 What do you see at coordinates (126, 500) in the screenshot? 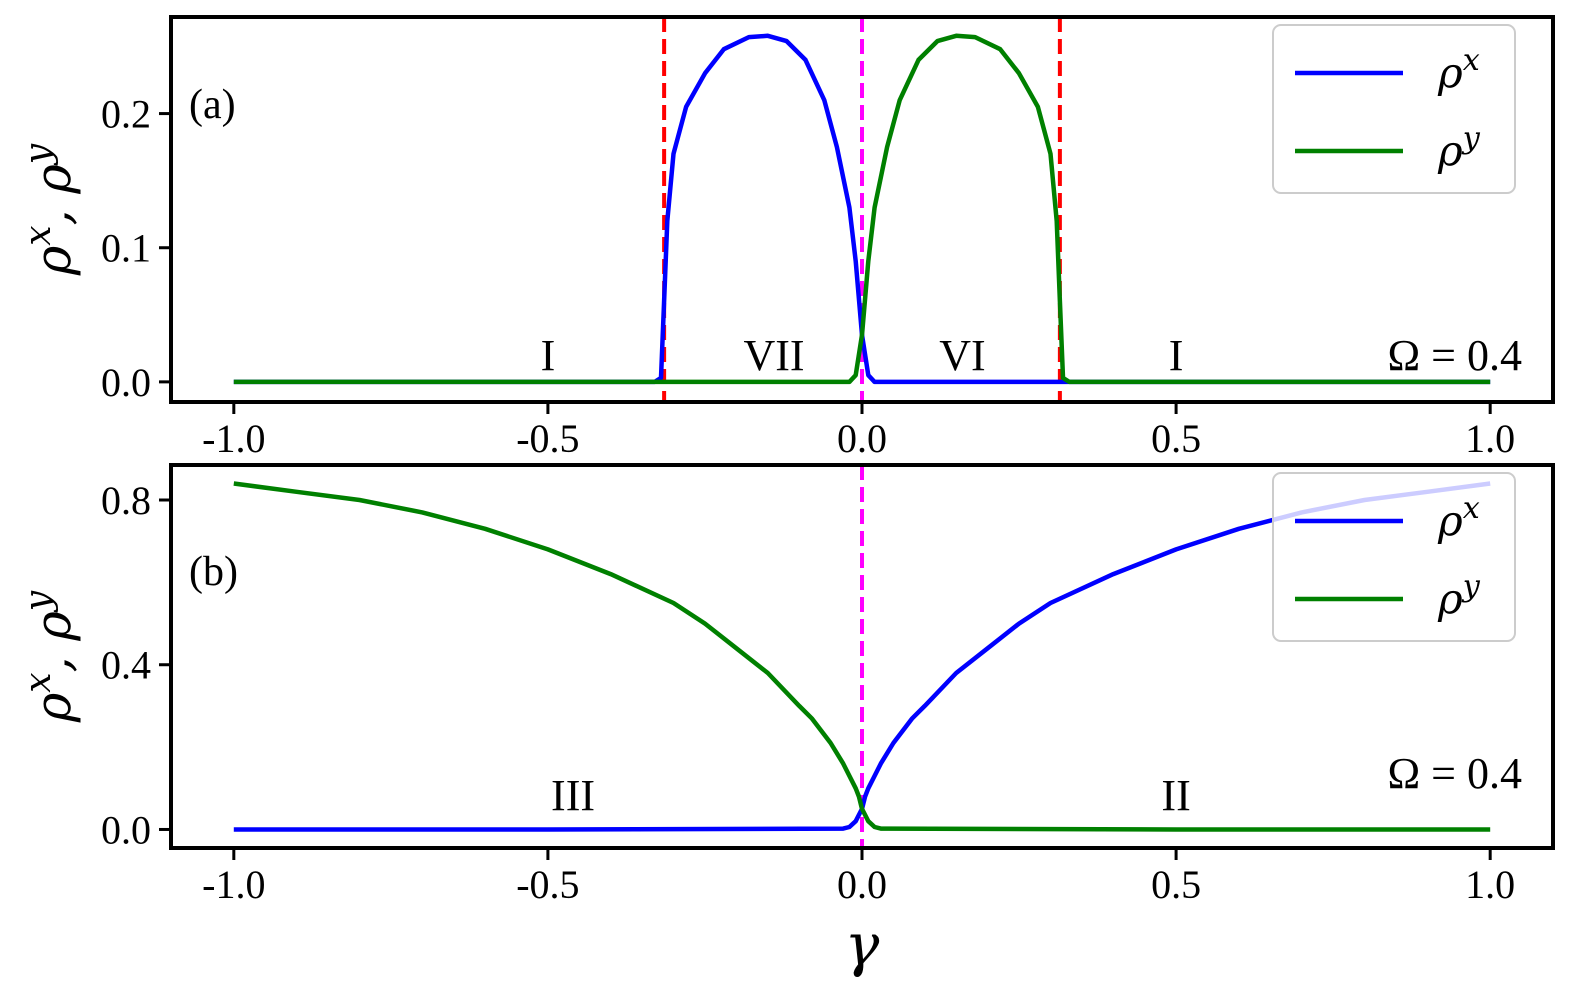
I see `y-tick-label: 0.8` at bounding box center [126, 500].